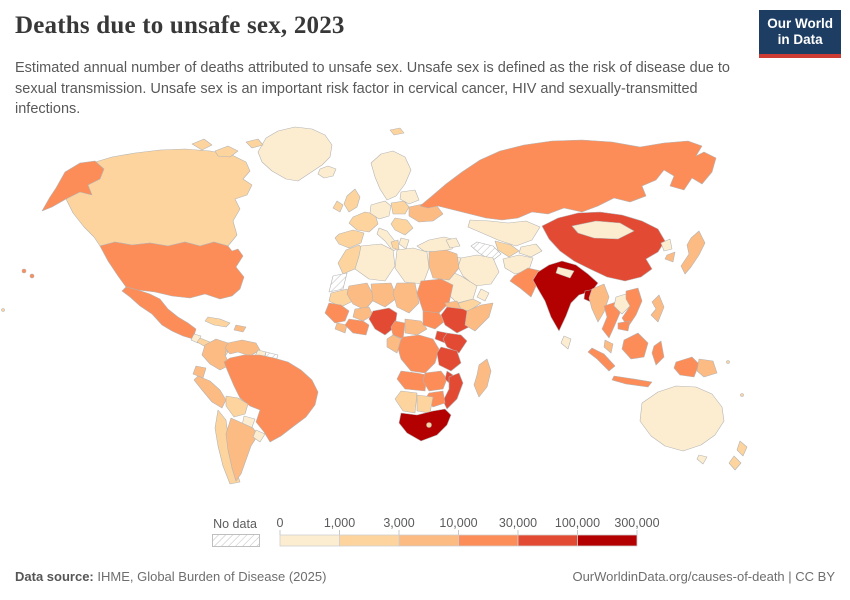 This screenshot has width=850, height=600. Describe the element at coordinates (295, 154) in the screenshot. I see `country-greenland` at that location.